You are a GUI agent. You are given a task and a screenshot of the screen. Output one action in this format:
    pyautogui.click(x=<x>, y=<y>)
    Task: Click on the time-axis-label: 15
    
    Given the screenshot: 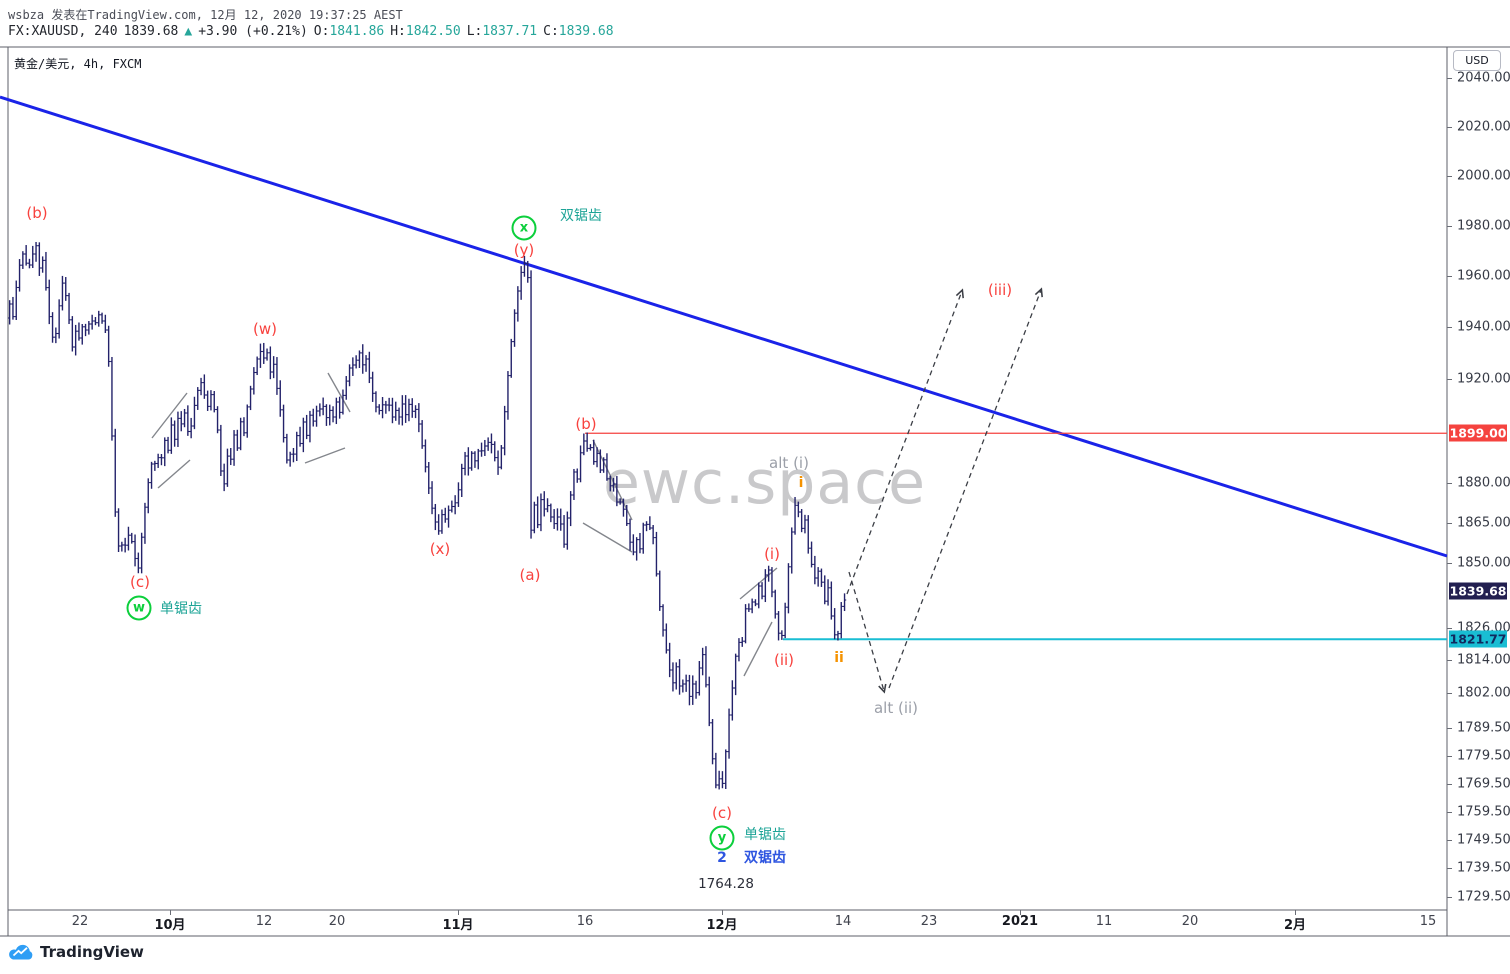 What is the action you would take?
    pyautogui.click(x=1428, y=921)
    